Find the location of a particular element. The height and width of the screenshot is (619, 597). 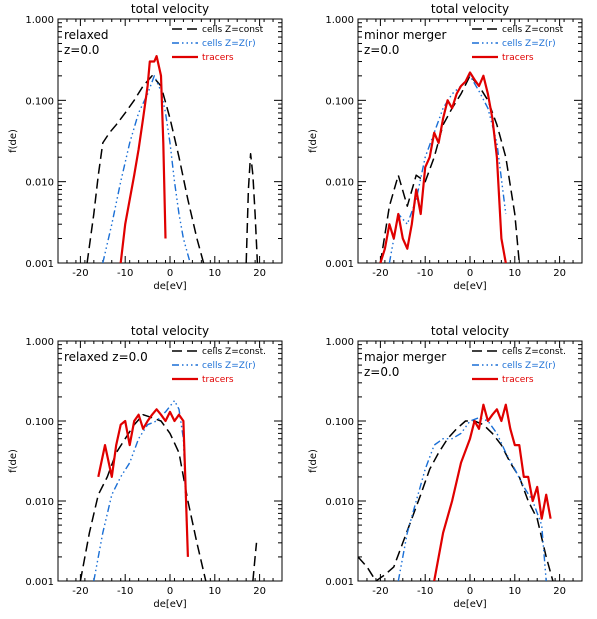

series-line-cells-z-const is located at coordinates (145, 169).